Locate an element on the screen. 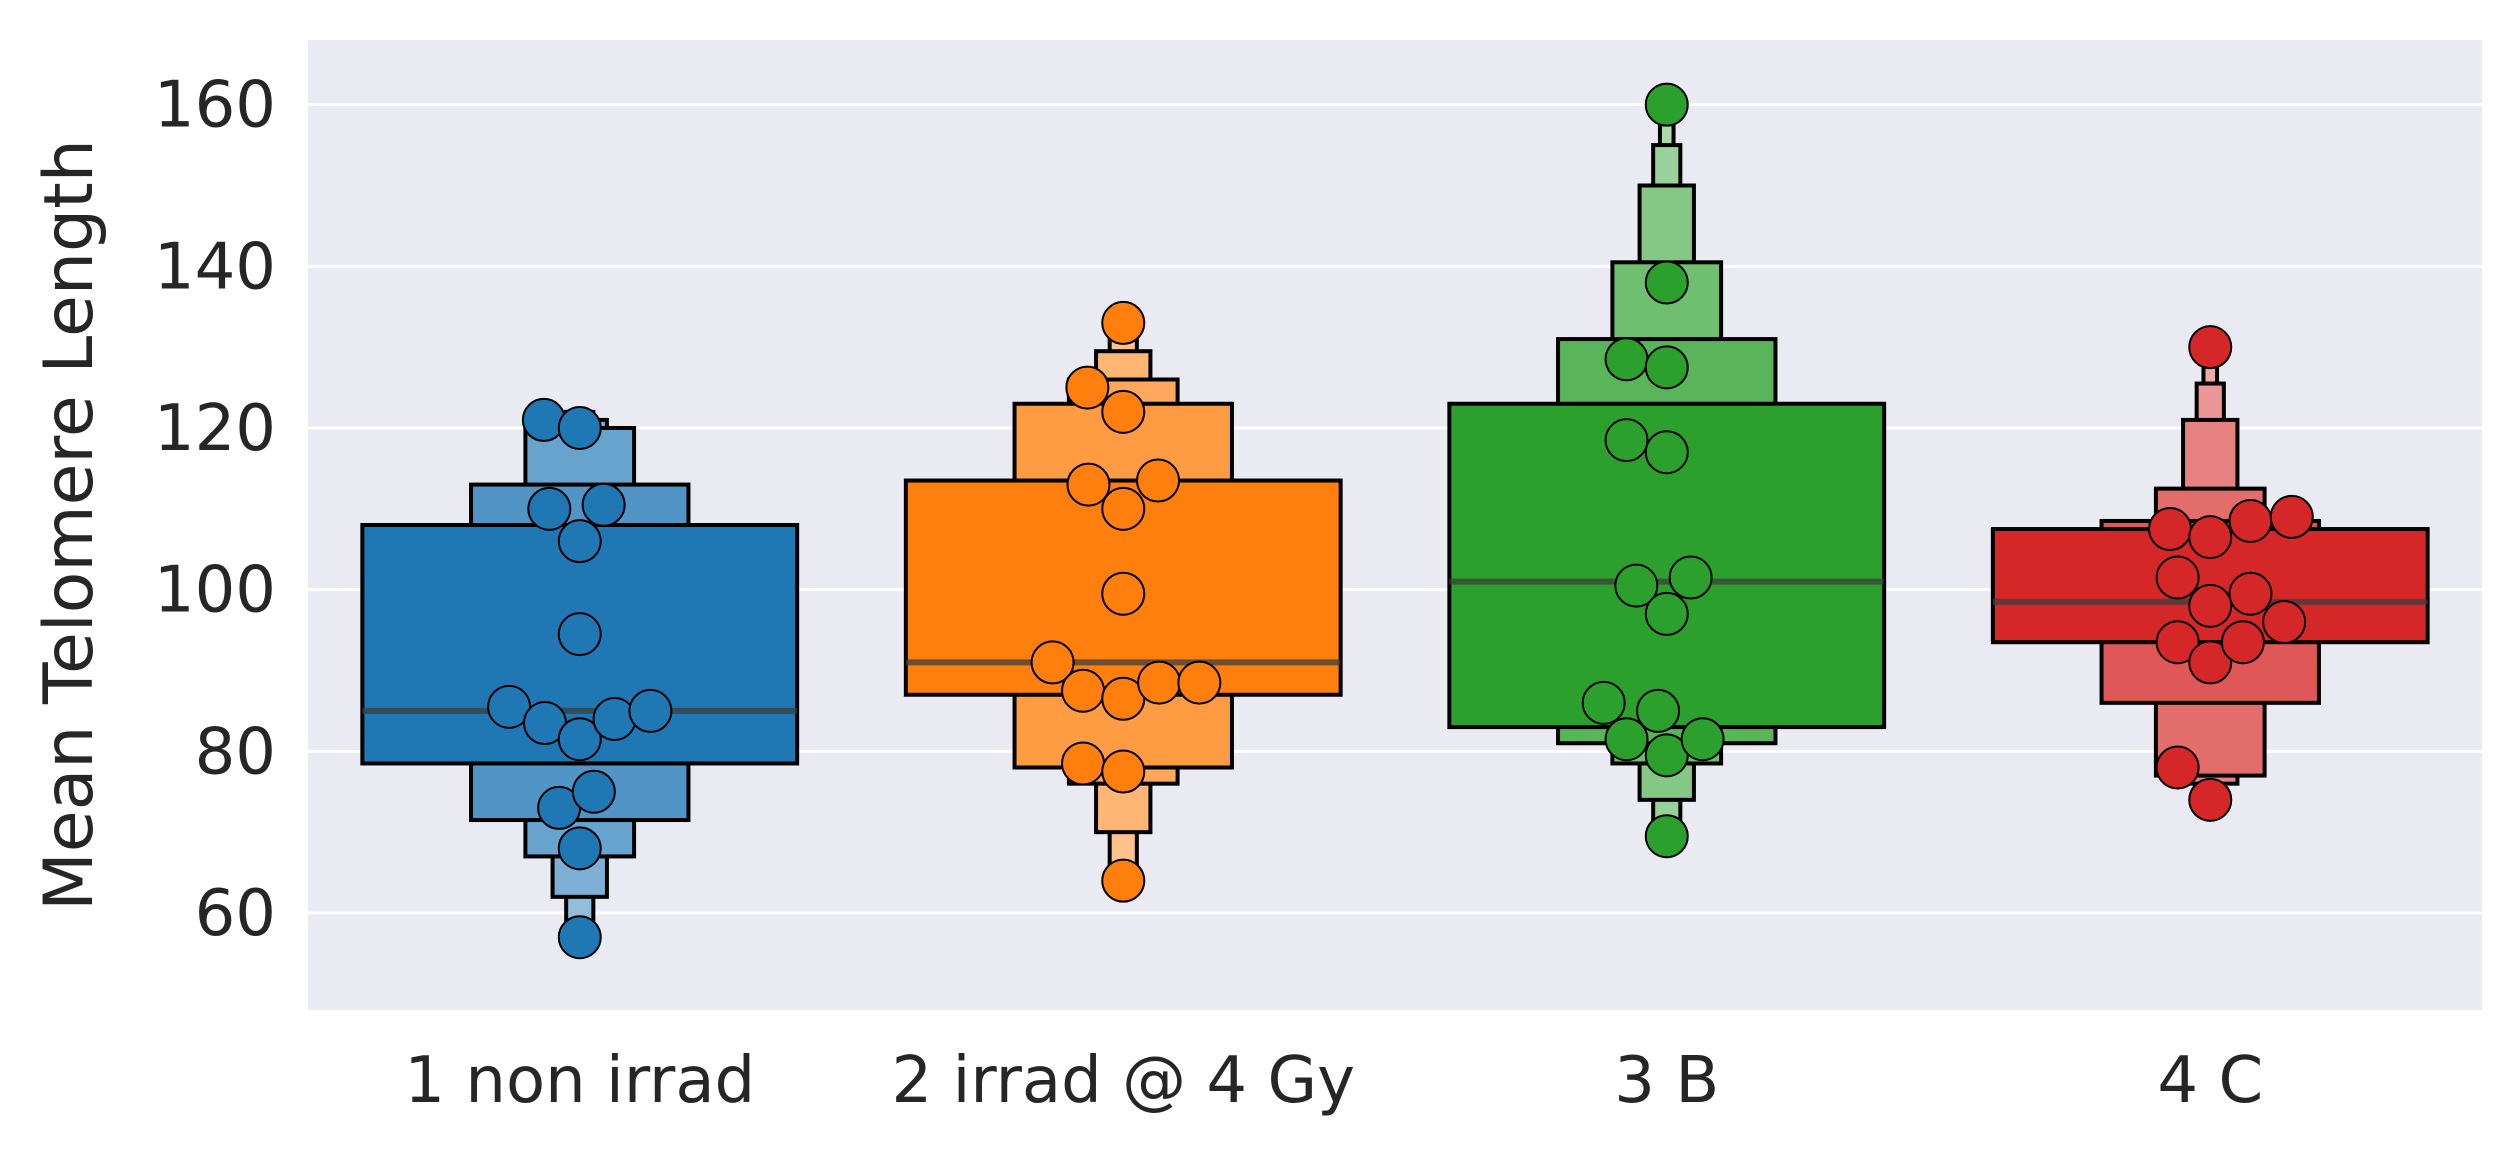 Image resolution: width=2512 pixels, height=1157 pixels. y-tick-label-80: 80 is located at coordinates (235, 752).